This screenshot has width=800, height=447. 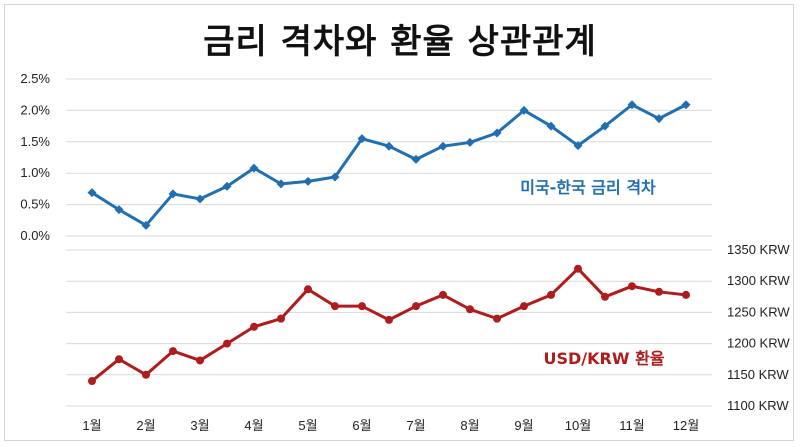 What do you see at coordinates (415, 425) in the screenshot?
I see `x-tick-label: 7월` at bounding box center [415, 425].